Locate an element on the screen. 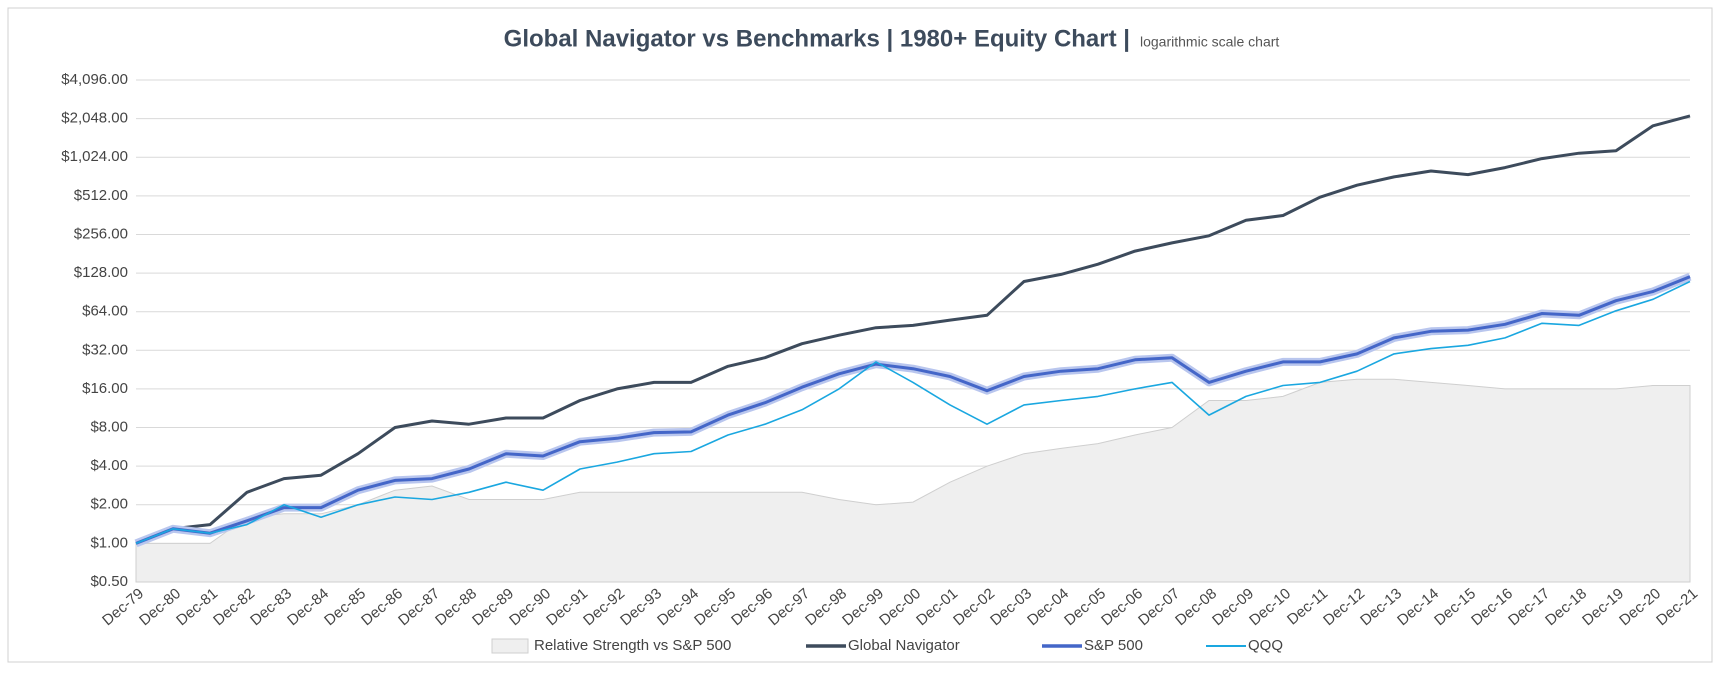 Image resolution: width=1720 pixels, height=675 pixels. y-tick-label: $1,024.00 is located at coordinates (94, 156).